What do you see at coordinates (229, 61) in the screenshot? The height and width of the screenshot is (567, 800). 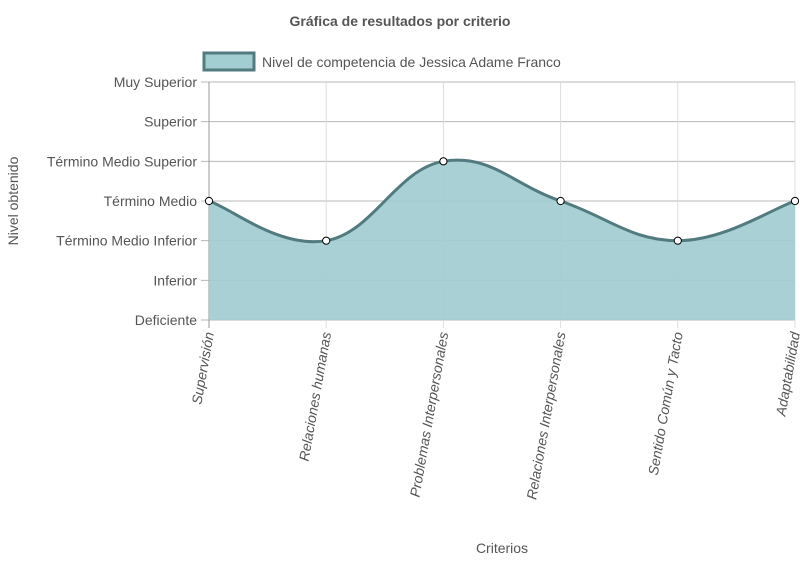 I see `legend-swatch` at bounding box center [229, 61].